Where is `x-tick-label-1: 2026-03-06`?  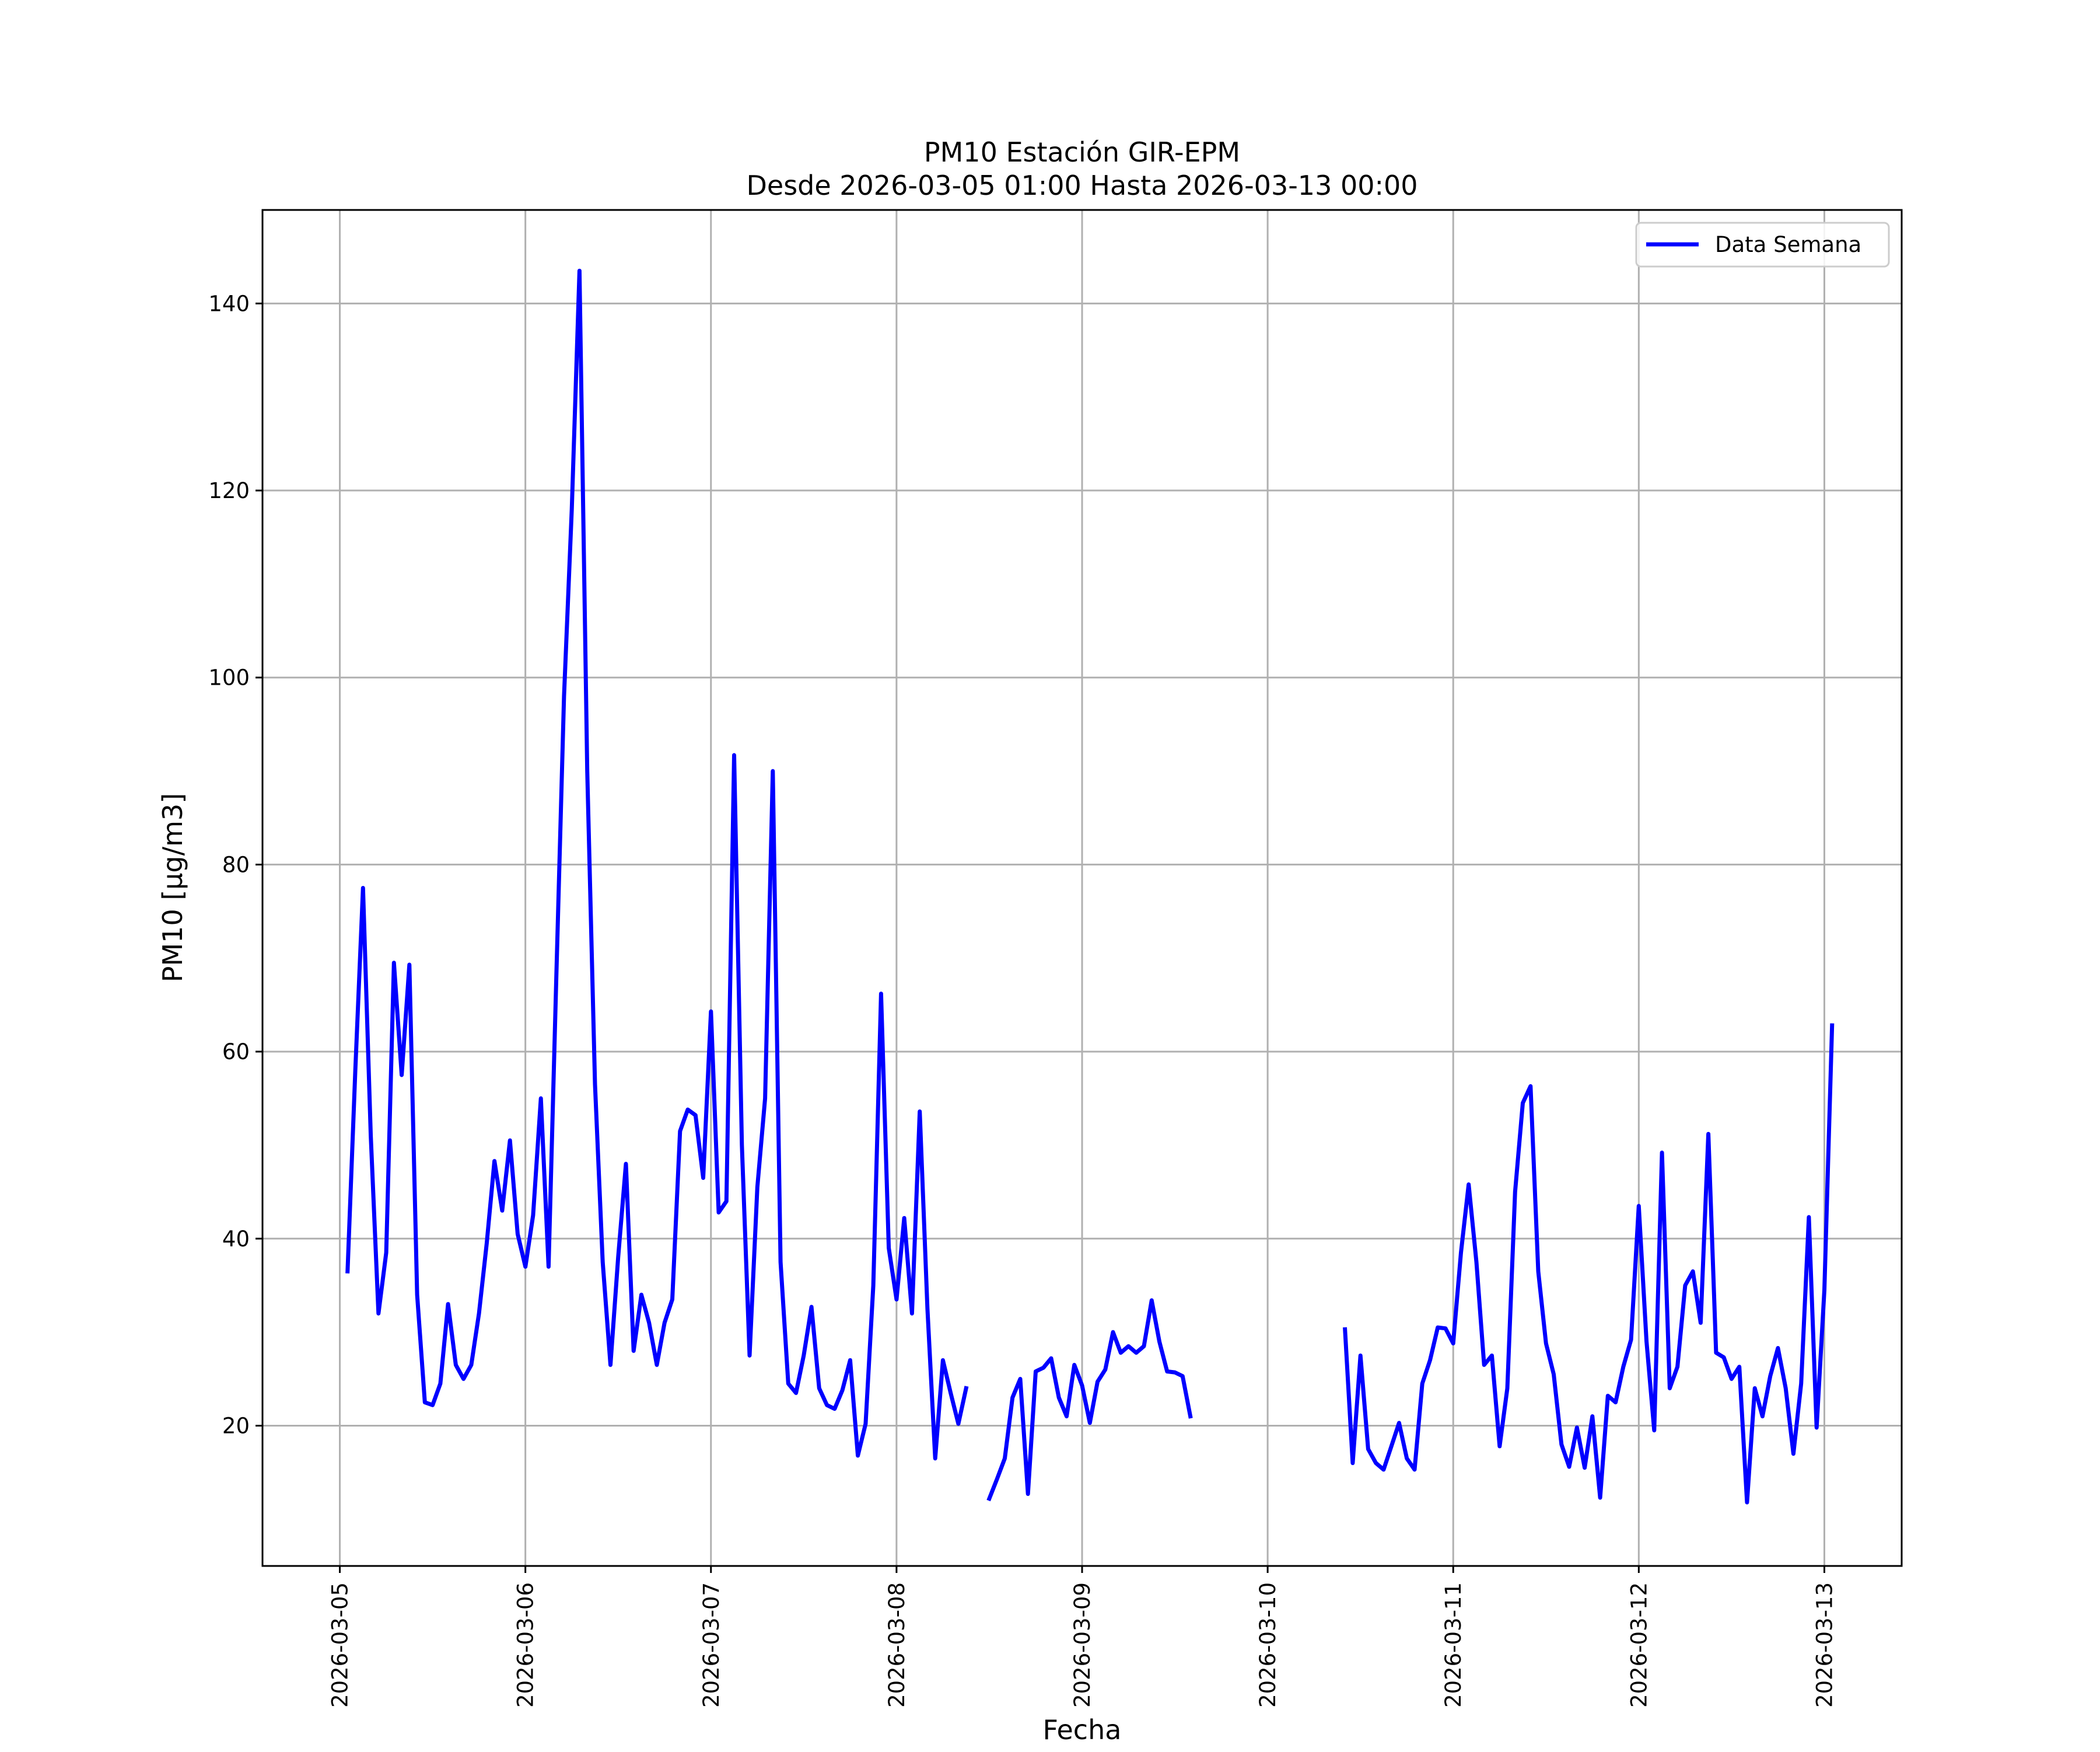 x-tick-label-1: 2026-03-06 is located at coordinates (525, 1645).